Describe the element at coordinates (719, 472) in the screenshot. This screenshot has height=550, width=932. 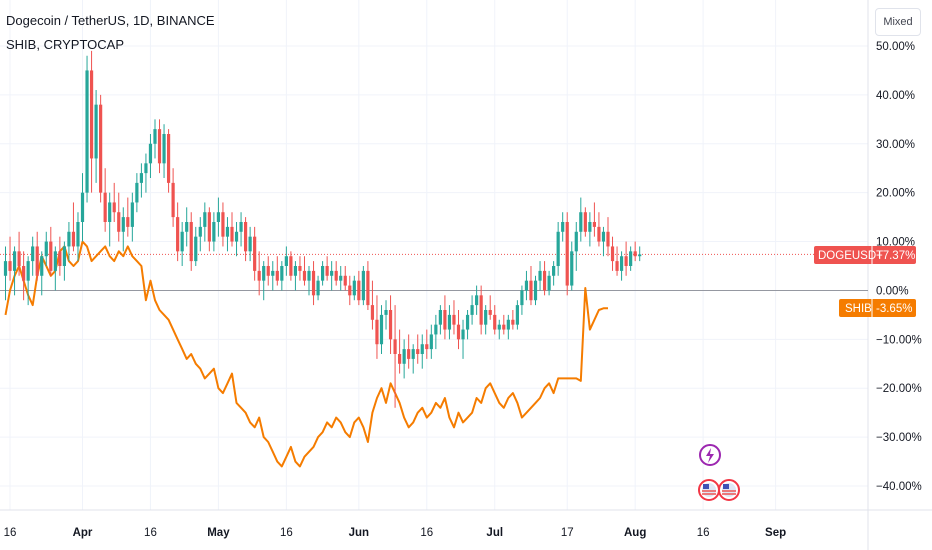
I see `event-markers` at that location.